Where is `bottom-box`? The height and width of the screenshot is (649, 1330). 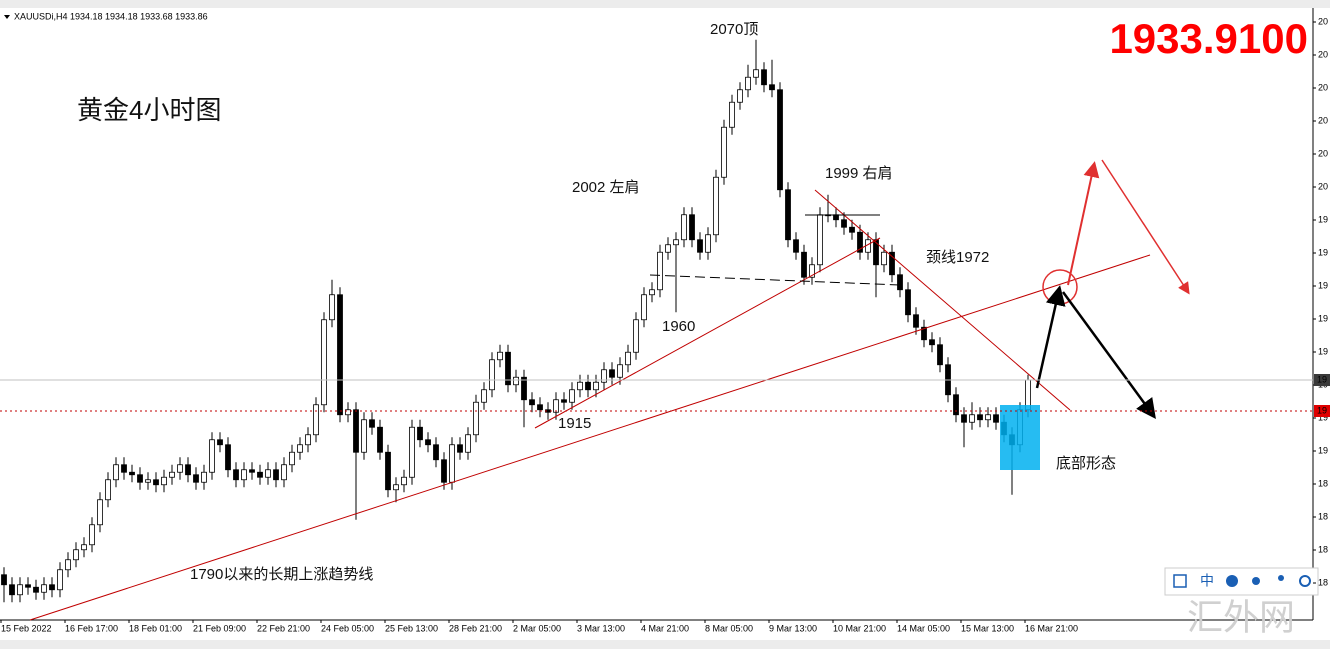
bottom-box is located at coordinates (1020, 437).